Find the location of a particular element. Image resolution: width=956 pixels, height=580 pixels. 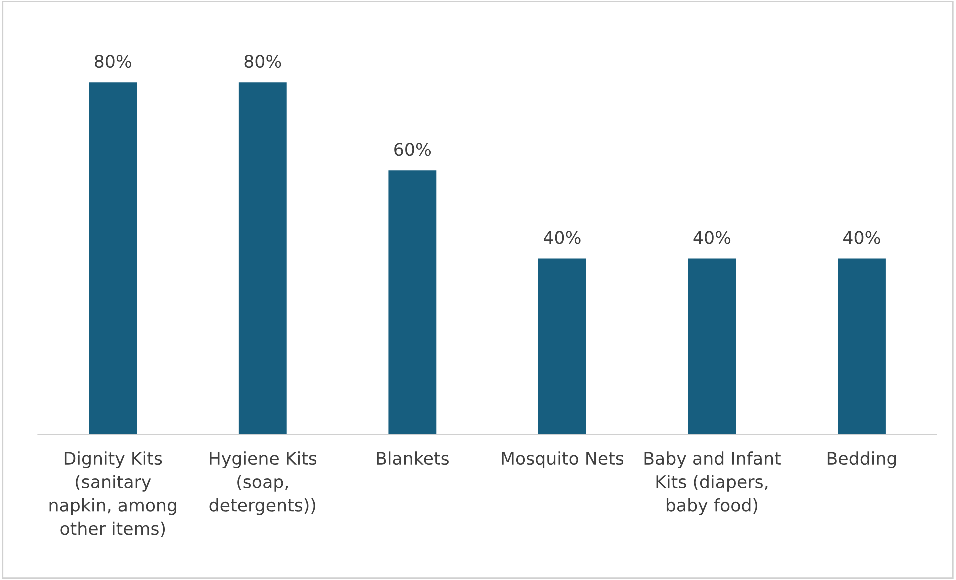

x-tick-label: Mosquito Nets is located at coordinates (563, 460).